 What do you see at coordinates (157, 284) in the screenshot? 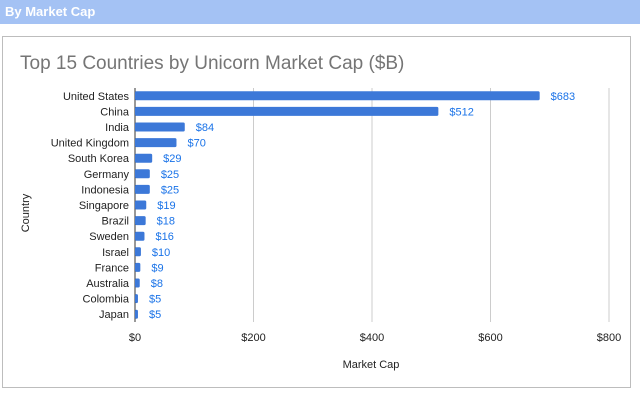
I see `data-label: $8` at bounding box center [157, 284].